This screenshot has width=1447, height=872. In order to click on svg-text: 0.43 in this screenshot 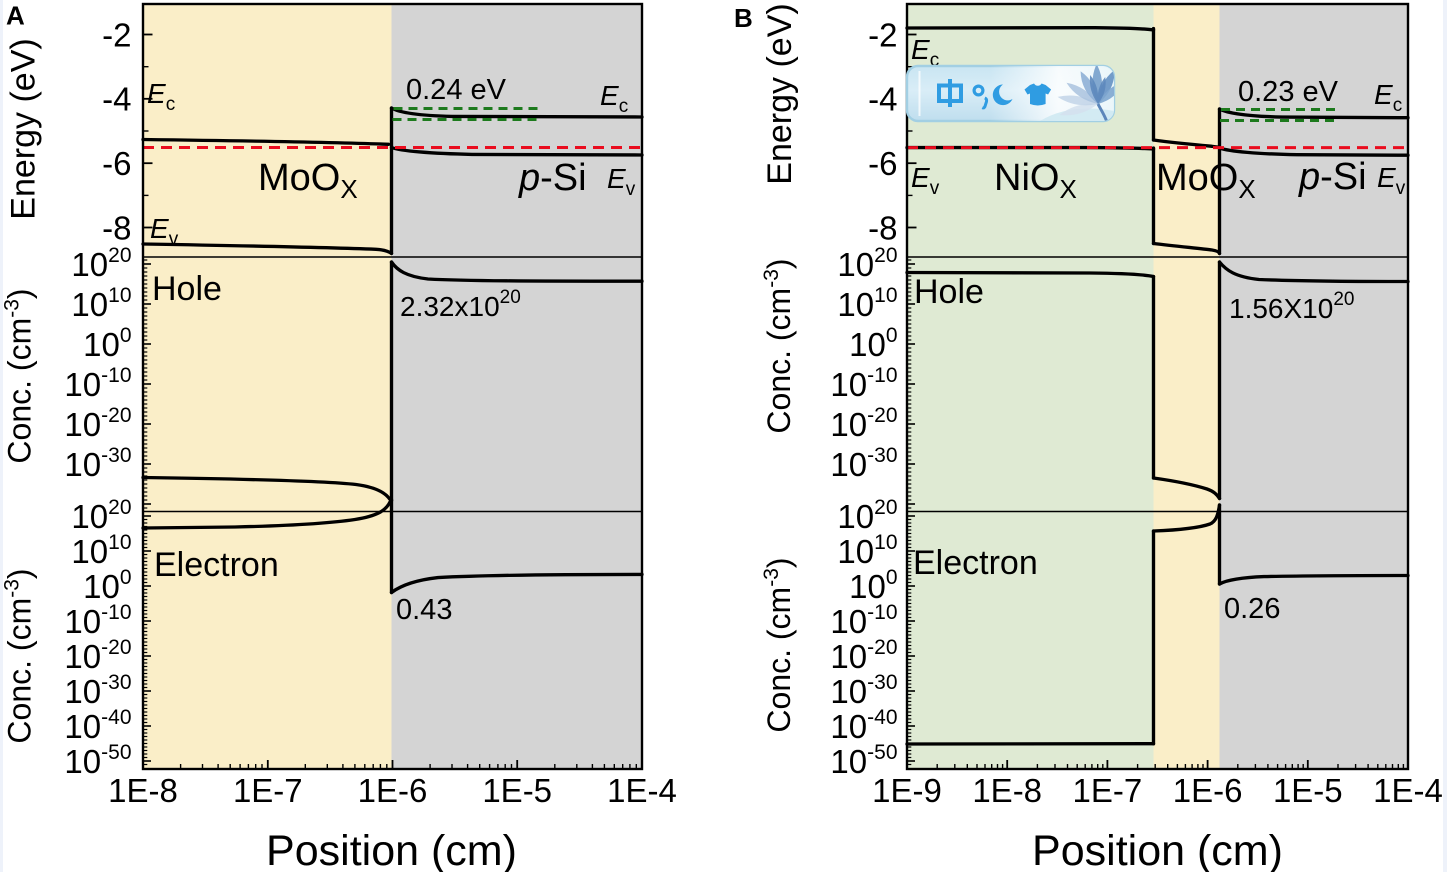, I will do `click(424, 610)`.